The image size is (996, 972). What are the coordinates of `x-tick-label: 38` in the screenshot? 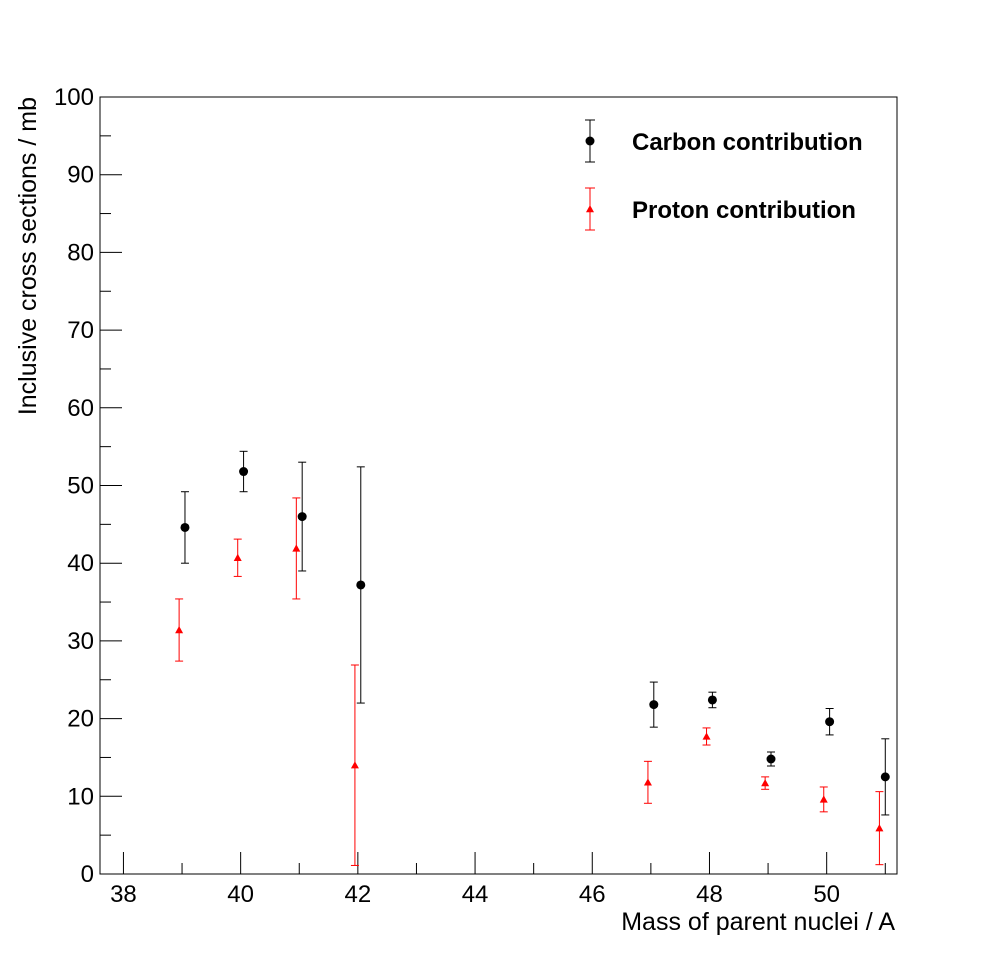 It's located at (123, 894).